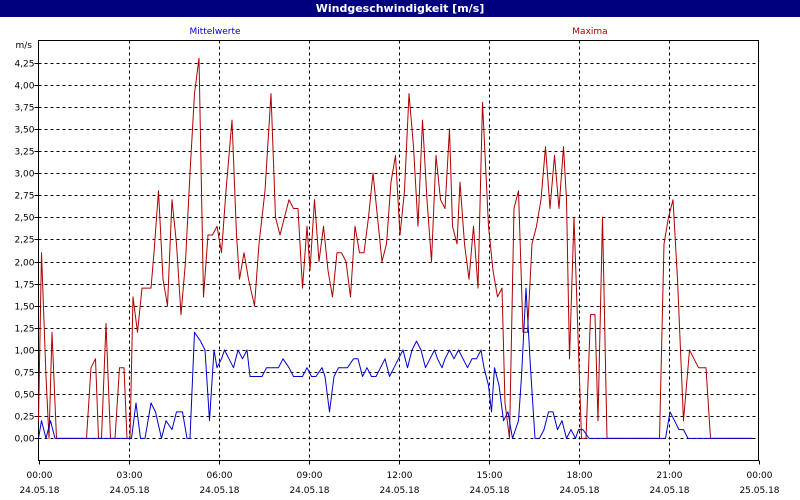 Image resolution: width=800 pixels, height=500 pixels. I want to click on chart-title-bar: Windgeschwindigkeit [m/s], so click(400, 8).